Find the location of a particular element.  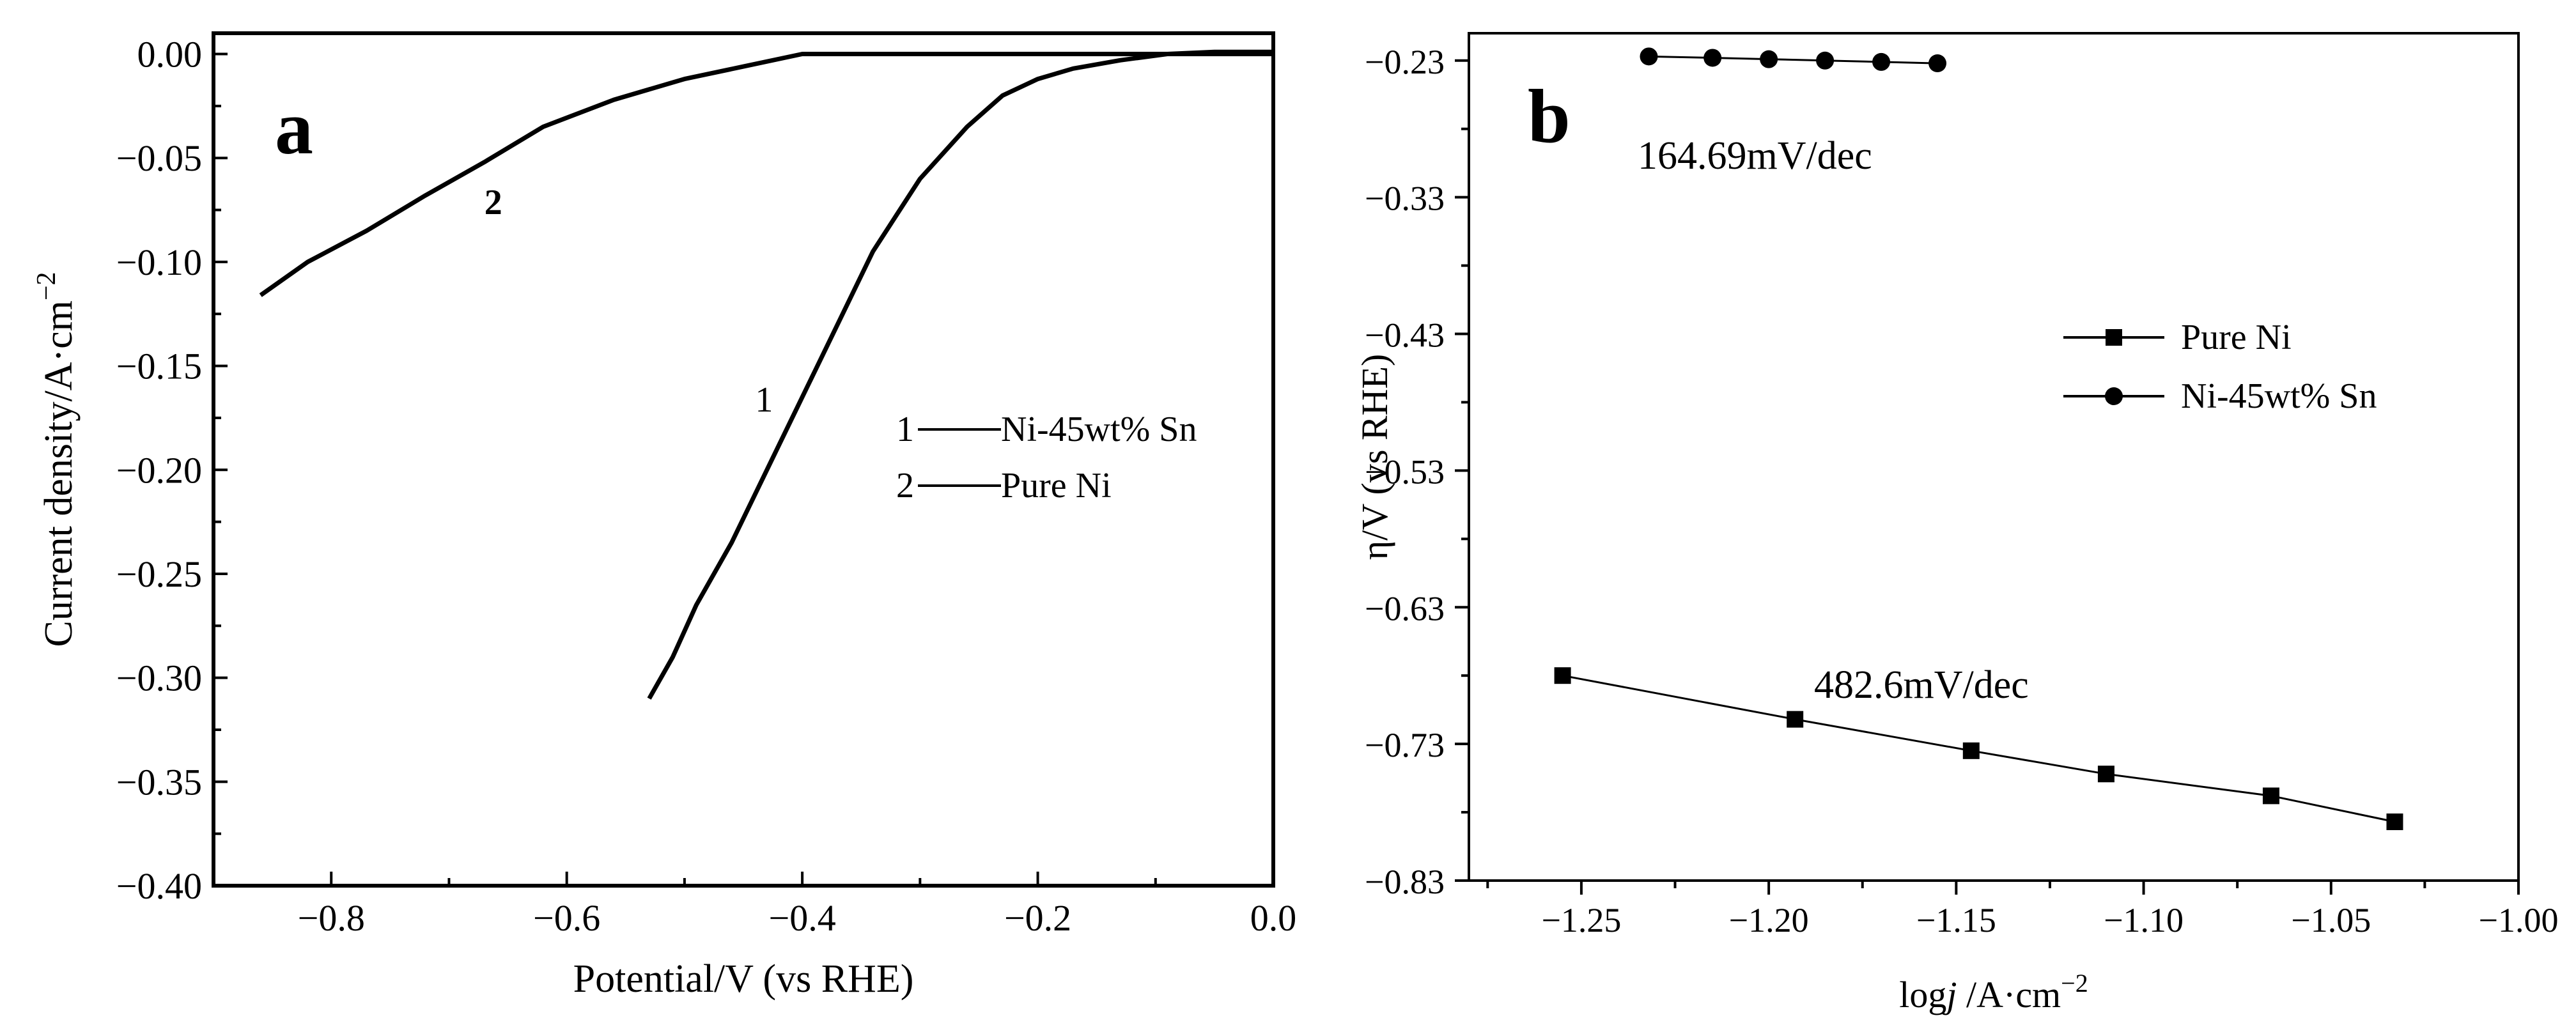

y-tick-label: −0.43 is located at coordinates (1405, 335).